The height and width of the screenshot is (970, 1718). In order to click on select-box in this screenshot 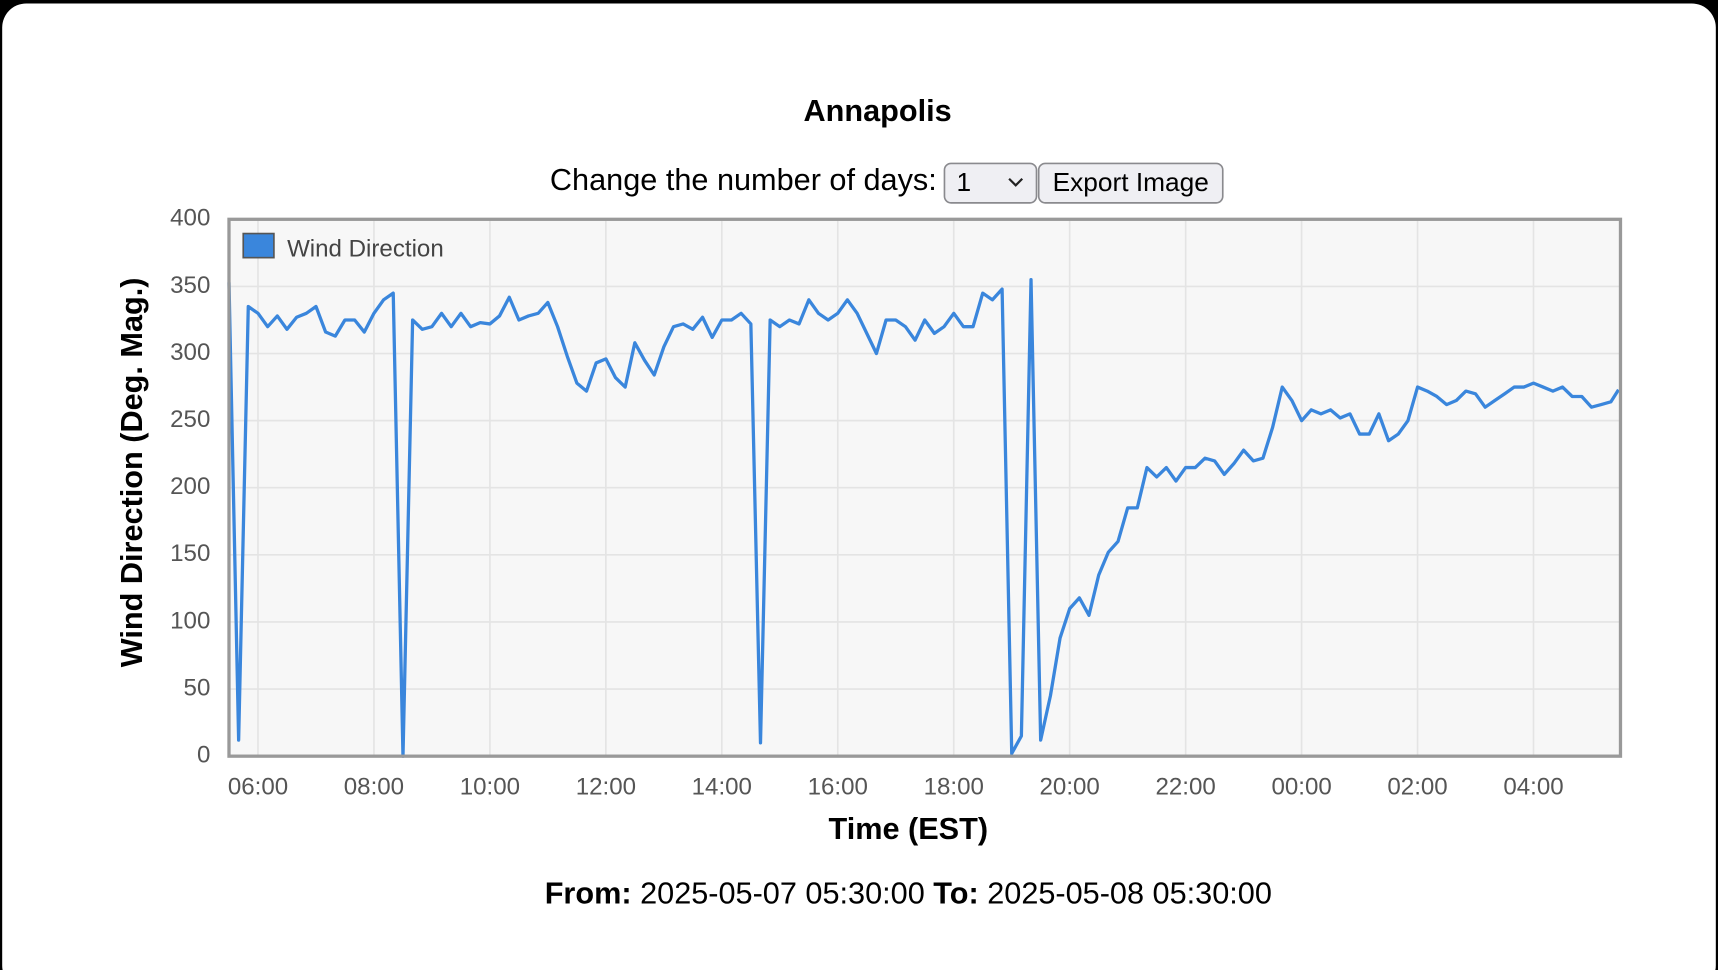, I will do `click(990, 183)`.